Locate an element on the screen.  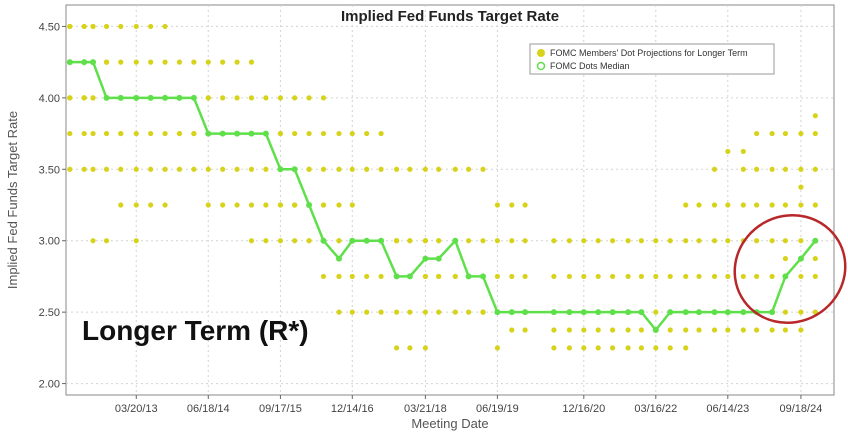
x-tick-label: 03/21/18 is located at coordinates (425, 409).